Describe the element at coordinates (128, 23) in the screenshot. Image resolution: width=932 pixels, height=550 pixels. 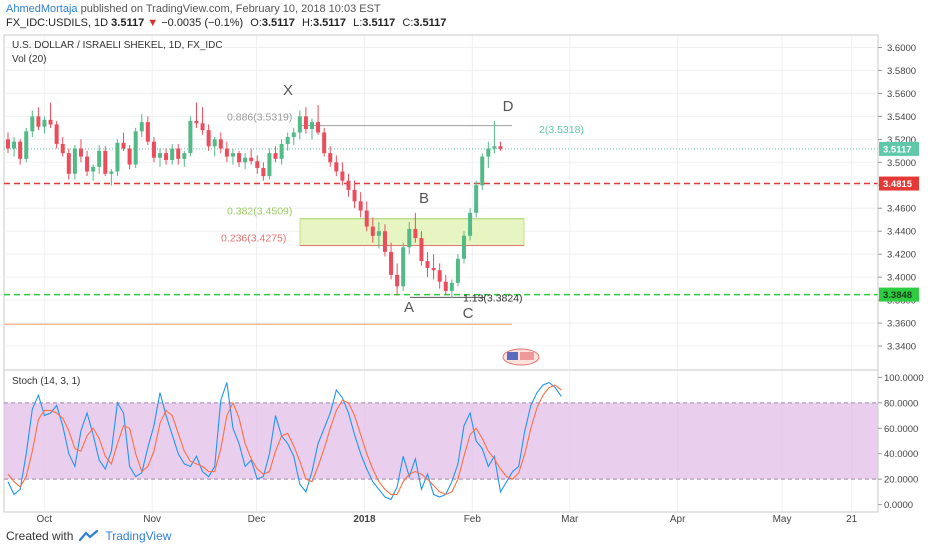
I see `last-price: 3.5117` at that location.